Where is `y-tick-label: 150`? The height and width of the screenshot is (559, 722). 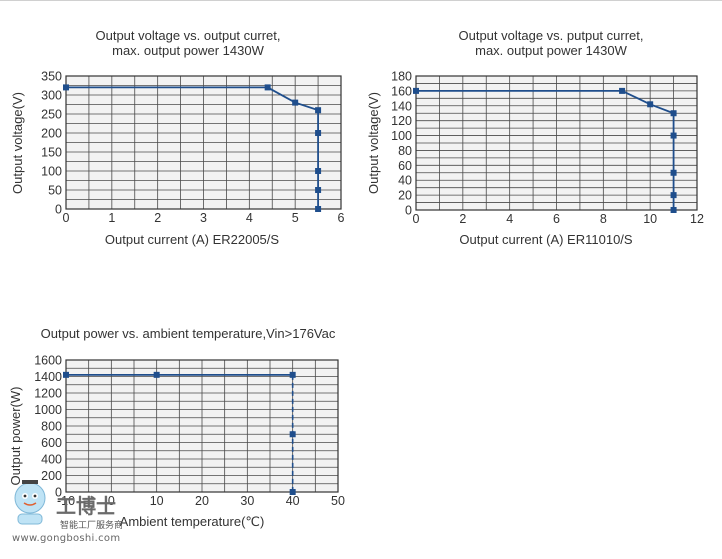
y-tick-label: 150 is located at coordinates (51, 153).